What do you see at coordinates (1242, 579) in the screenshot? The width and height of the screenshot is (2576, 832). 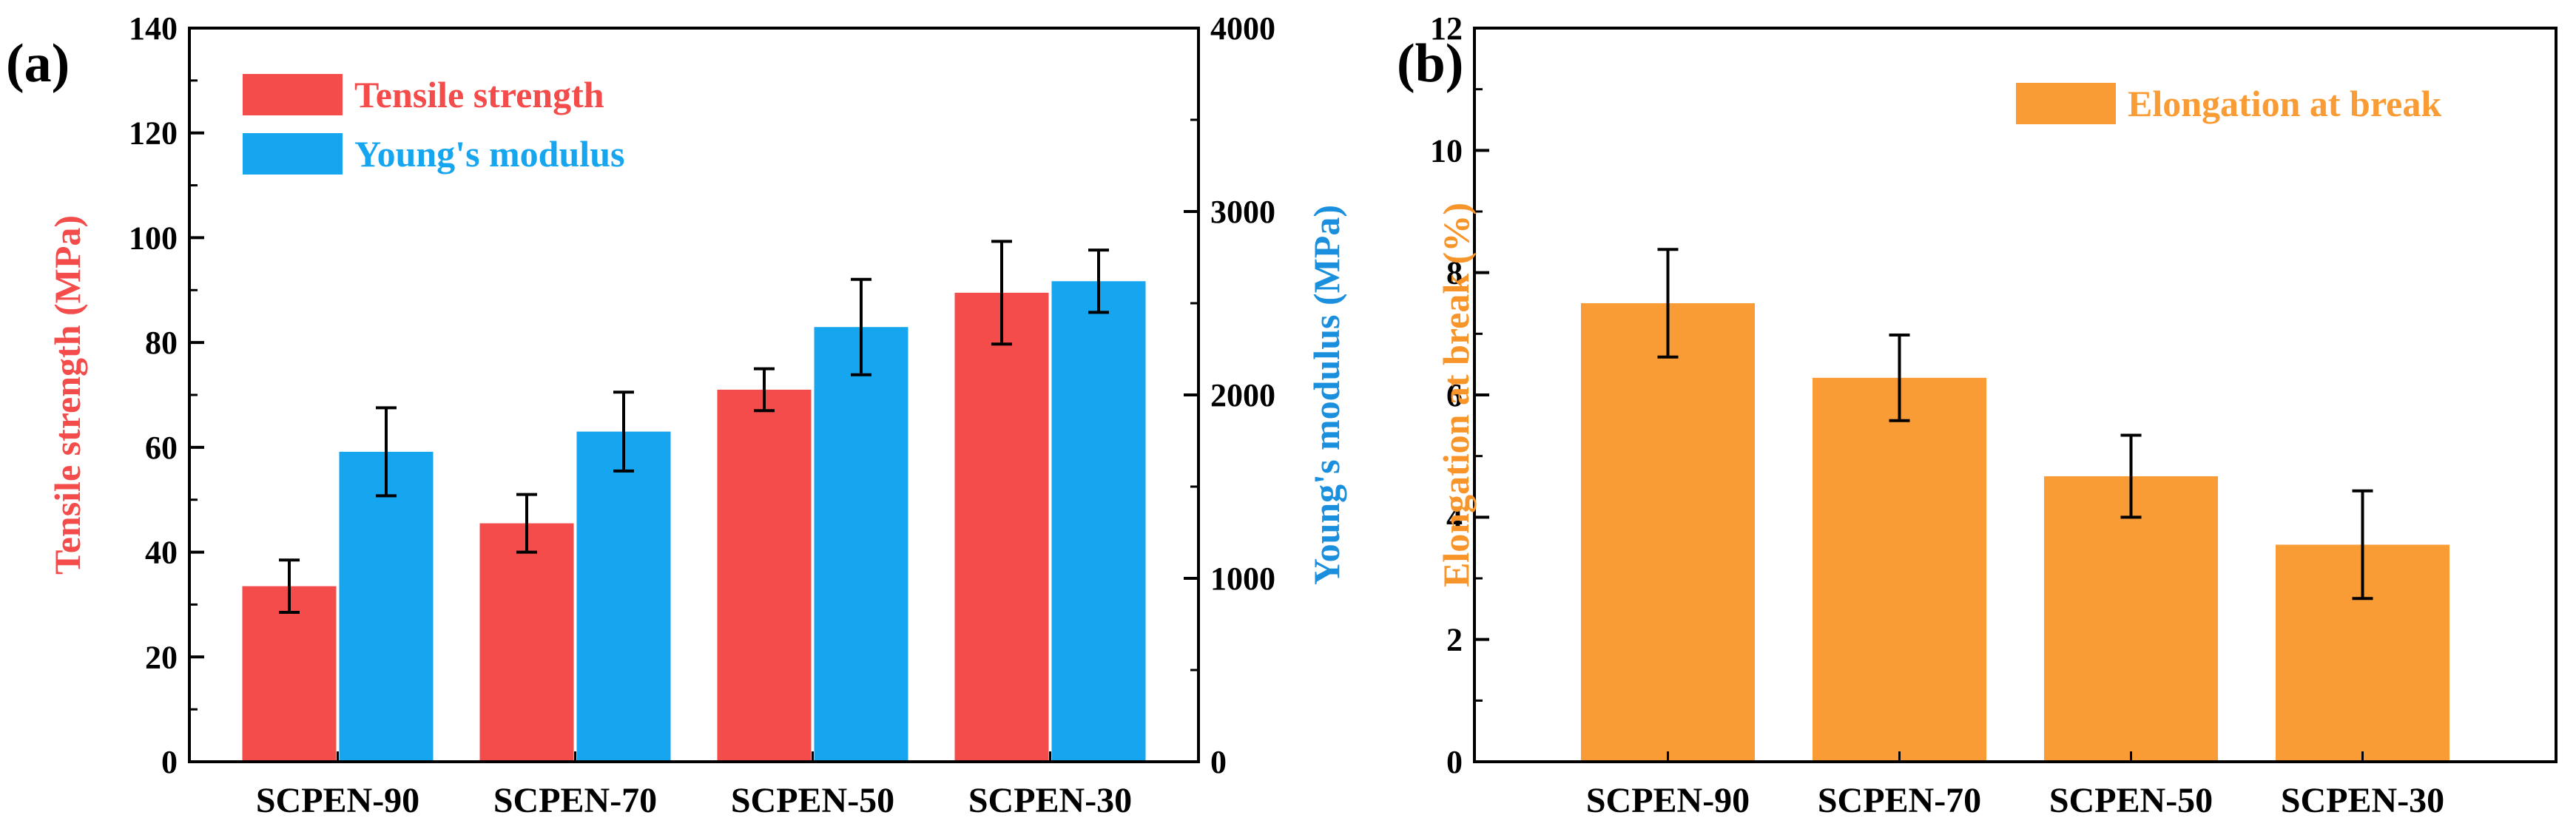 I see `y2-tick-label: 1000` at bounding box center [1242, 579].